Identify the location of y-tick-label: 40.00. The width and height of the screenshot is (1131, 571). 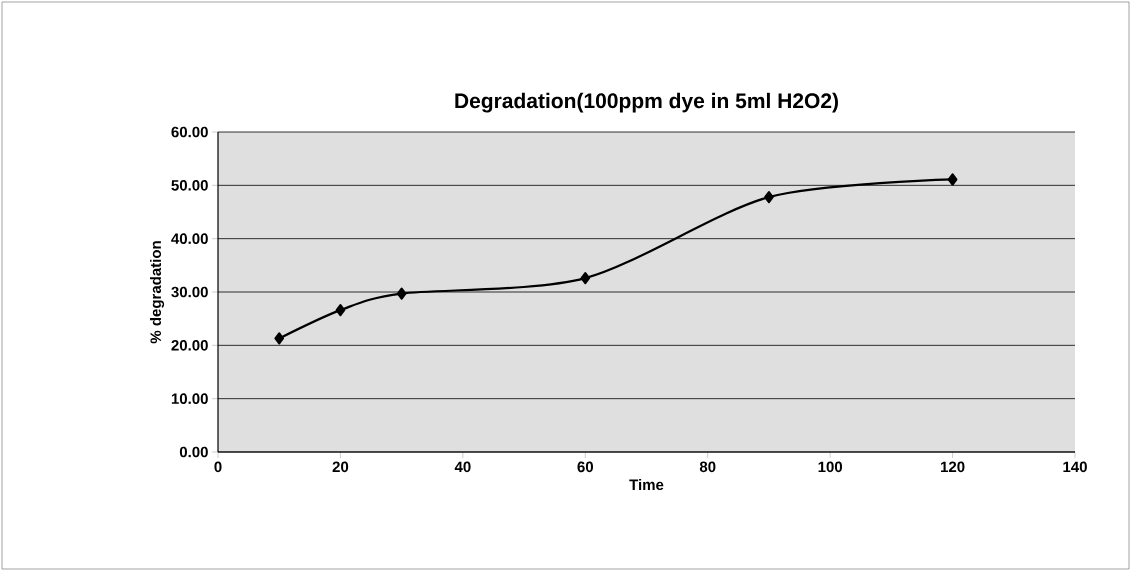
(189, 238).